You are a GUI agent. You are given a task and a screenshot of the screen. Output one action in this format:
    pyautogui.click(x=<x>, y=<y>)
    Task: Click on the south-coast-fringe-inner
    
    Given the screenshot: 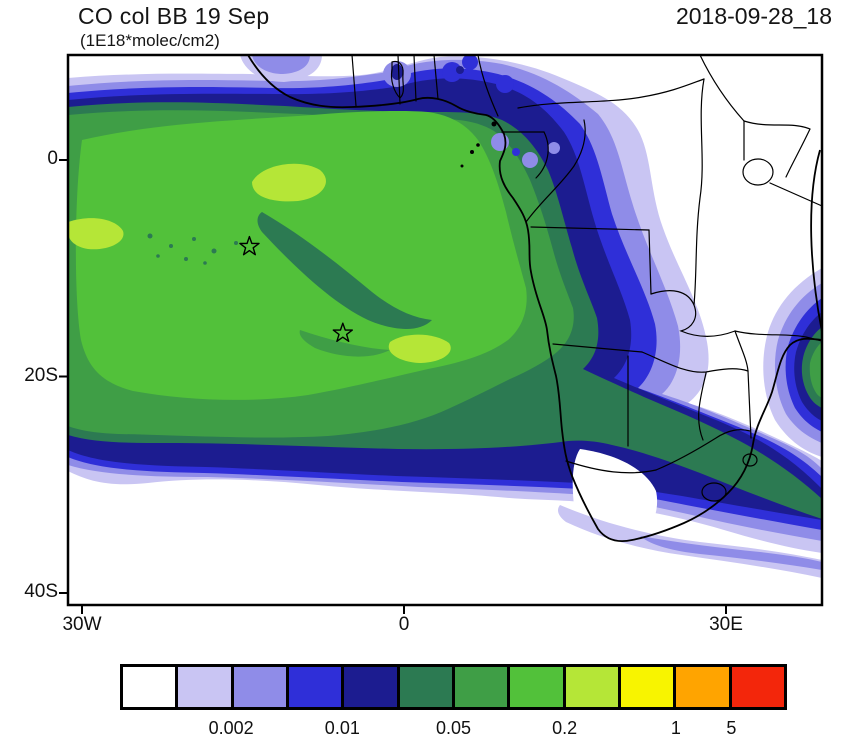 What is the action you would take?
    pyautogui.click(x=731, y=553)
    